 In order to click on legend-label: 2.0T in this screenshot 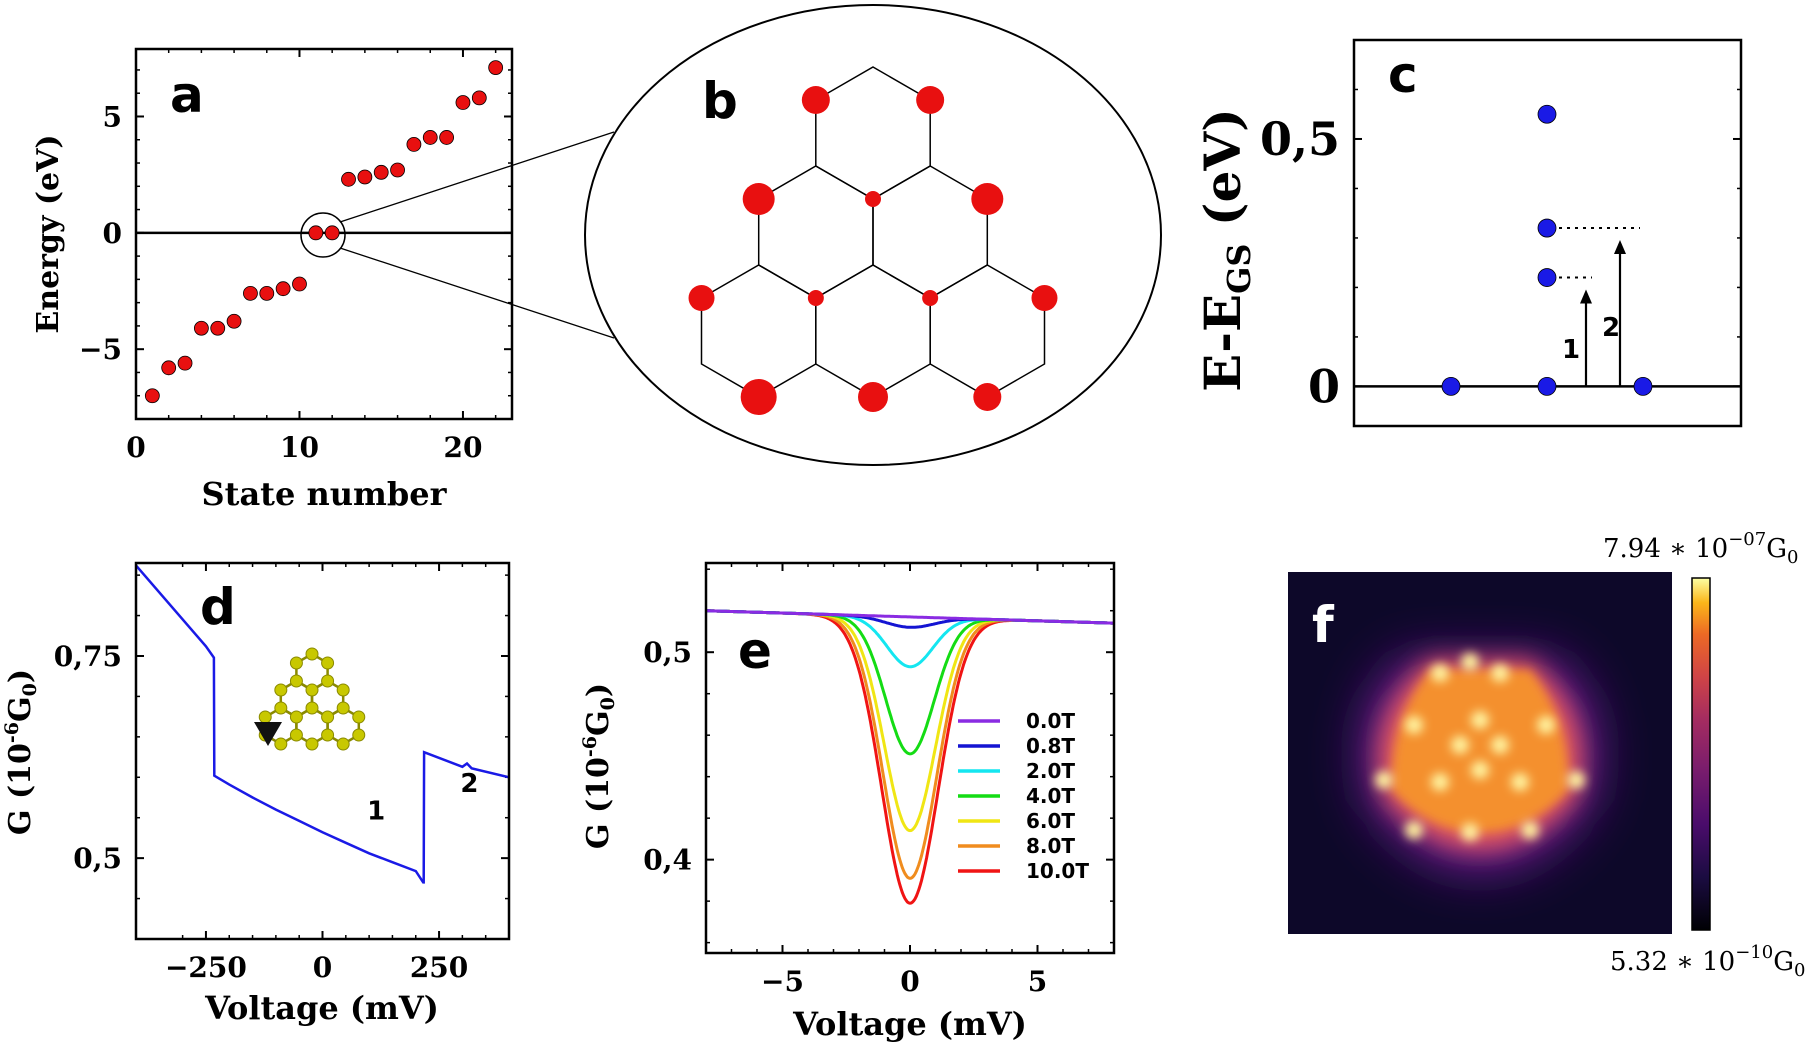, I will do `click(1050, 771)`.